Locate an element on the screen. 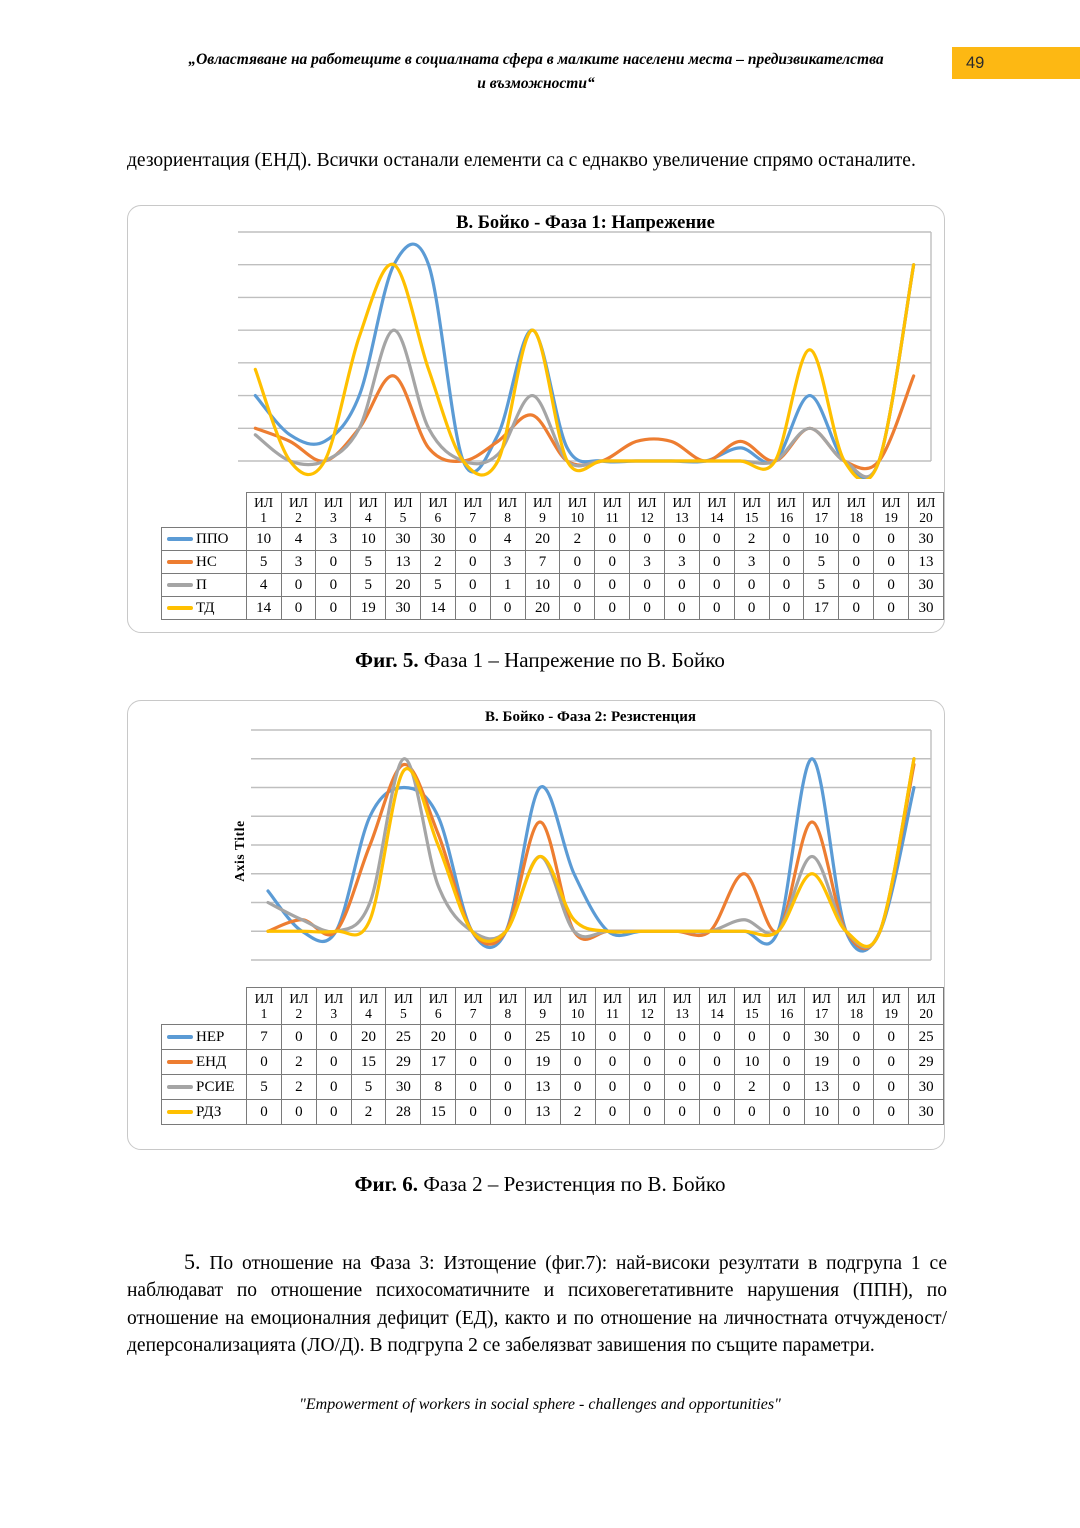  phase2-line-chart is located at coordinates (591, 845).